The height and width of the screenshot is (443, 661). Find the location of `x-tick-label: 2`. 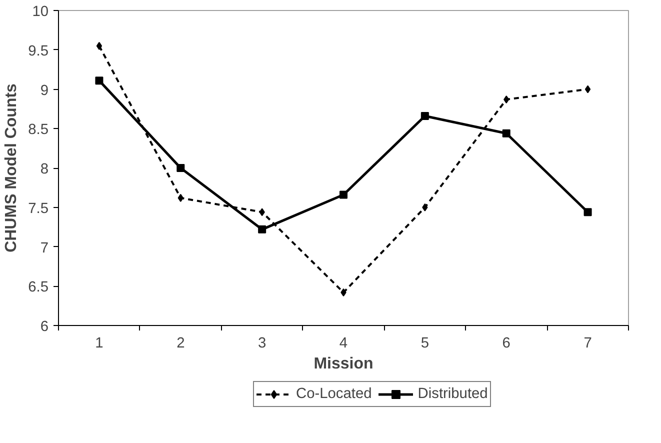

x-tick-label: 2 is located at coordinates (180, 344).